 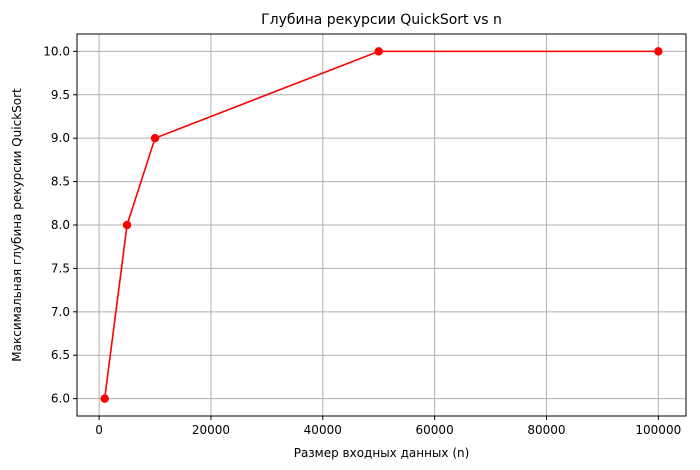 What do you see at coordinates (17, 225) in the screenshot?
I see `y-axis-label: Максимальная глубина рекурсии QuickSort` at bounding box center [17, 225].